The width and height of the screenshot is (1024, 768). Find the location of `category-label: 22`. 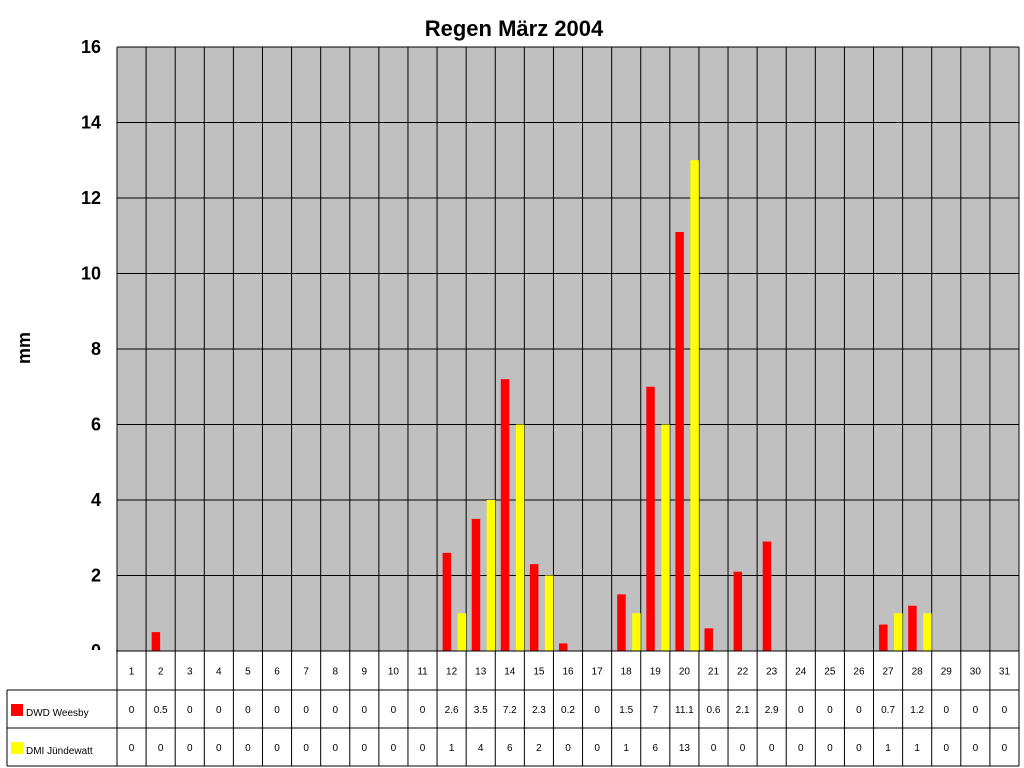

category-label: 22 is located at coordinates (743, 672).